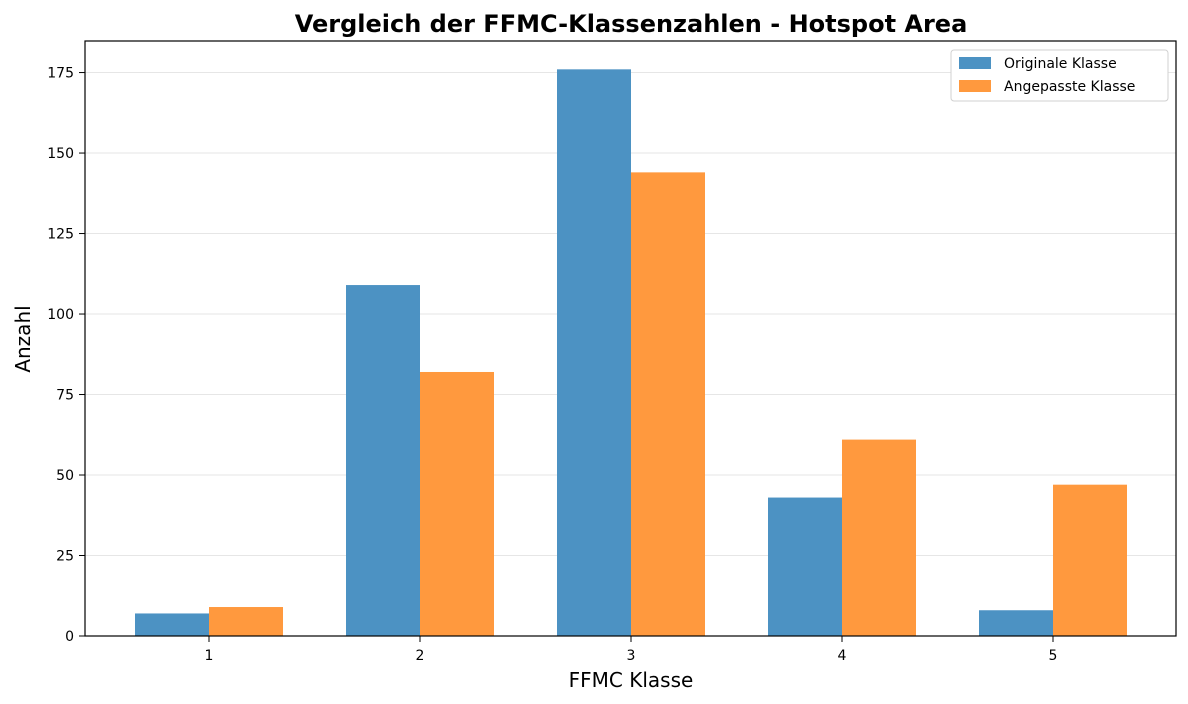  Describe the element at coordinates (60, 235) in the screenshot. I see `y-tick-label: 125` at that location.